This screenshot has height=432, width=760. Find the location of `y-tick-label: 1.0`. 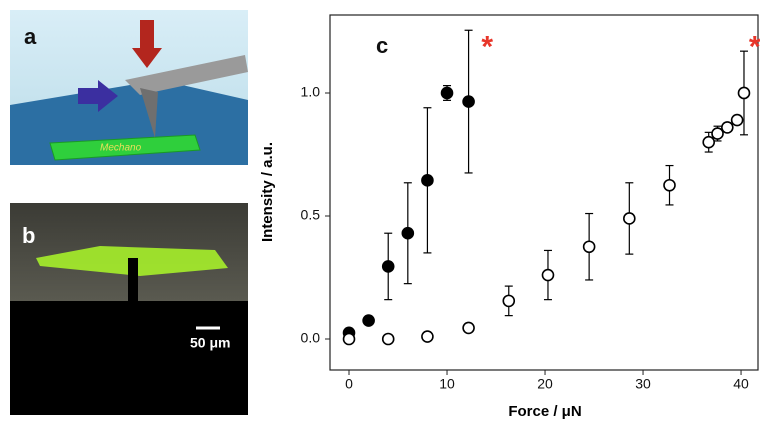

y-tick-label: 1.0 is located at coordinates (311, 92).